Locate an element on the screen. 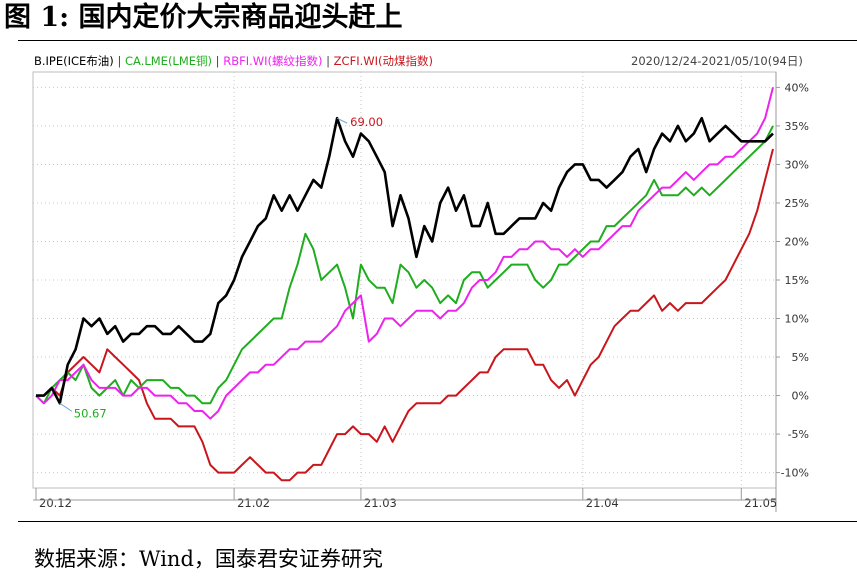 This screenshot has width=857, height=580. y-tick-label: 30% is located at coordinates (797, 164).